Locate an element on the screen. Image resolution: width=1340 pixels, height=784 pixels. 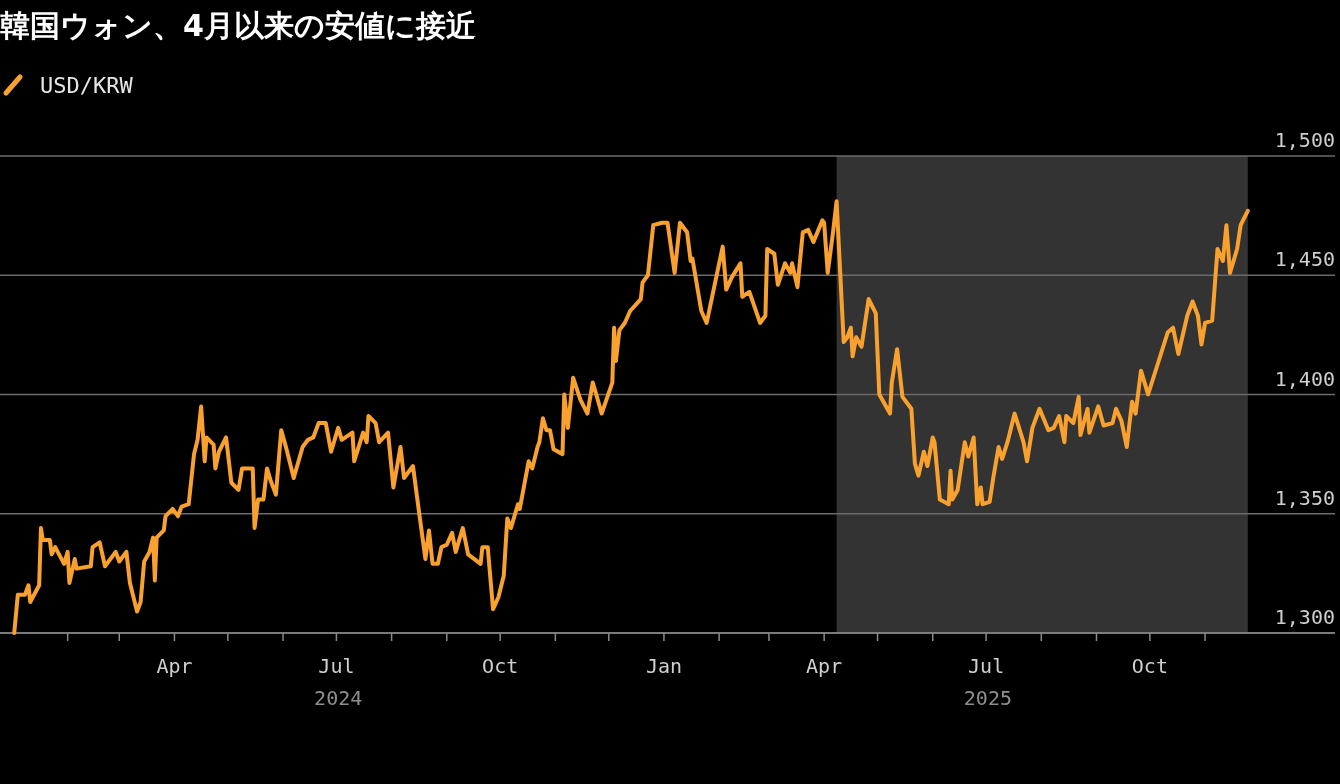
y-tick-label: 1,450 is located at coordinates (1304, 259).